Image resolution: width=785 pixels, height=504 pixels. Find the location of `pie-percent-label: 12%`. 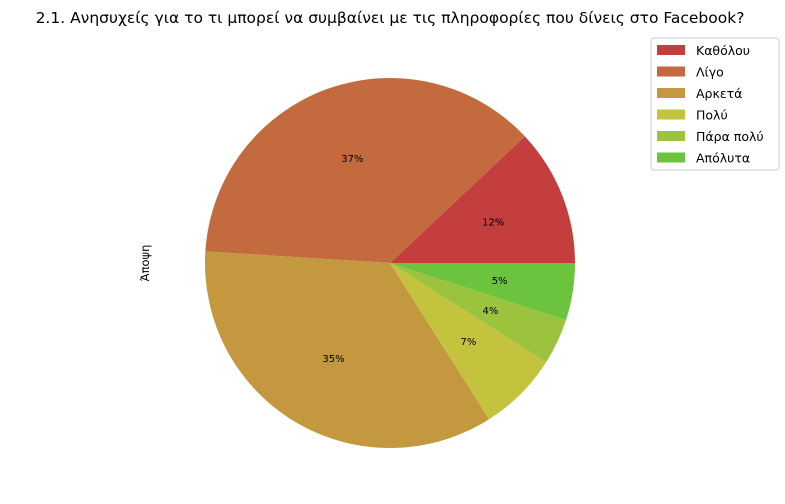

pie-percent-label: 12% is located at coordinates (493, 223).